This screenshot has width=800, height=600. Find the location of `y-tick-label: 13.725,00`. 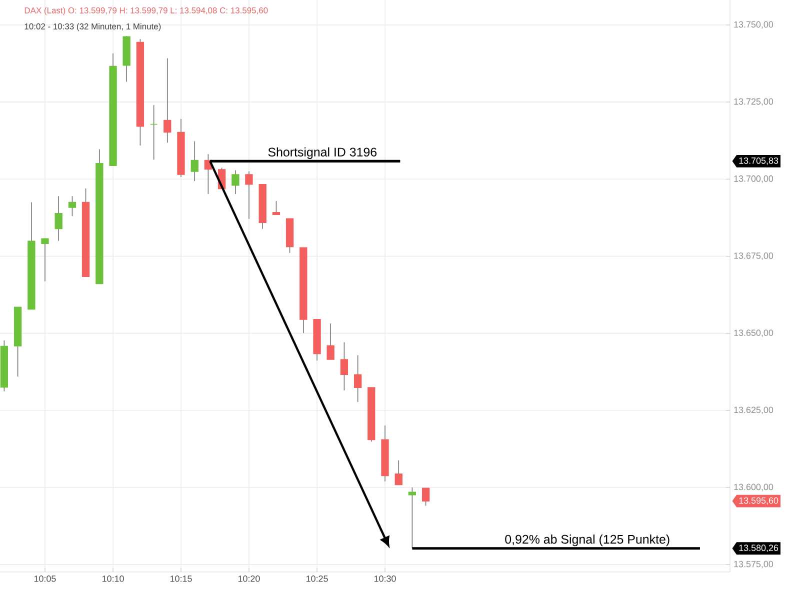

y-tick-label: 13.725,00 is located at coordinates (754, 102).